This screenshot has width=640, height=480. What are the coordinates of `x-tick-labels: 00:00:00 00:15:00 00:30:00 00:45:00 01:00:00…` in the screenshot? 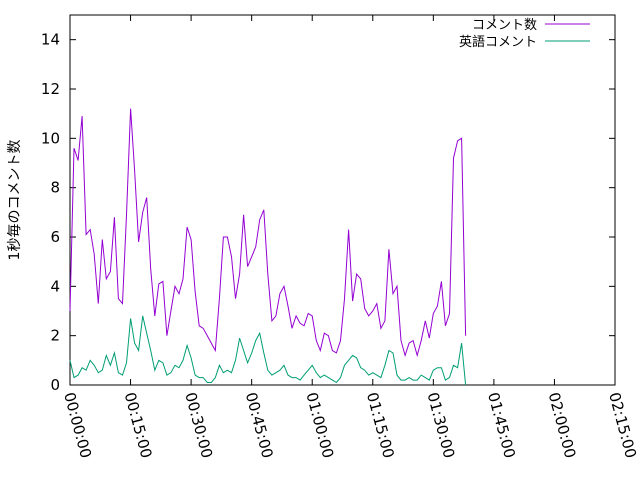 It's located at (350, 425).